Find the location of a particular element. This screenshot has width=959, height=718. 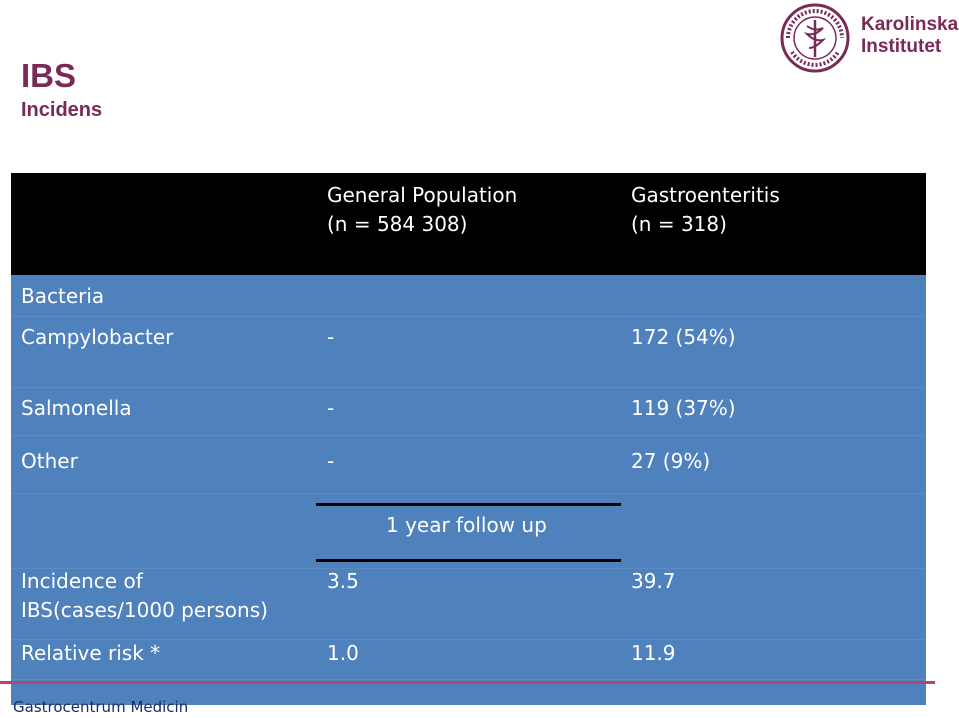

row-relative-risk-label: Relative risk * is located at coordinates (91, 653).